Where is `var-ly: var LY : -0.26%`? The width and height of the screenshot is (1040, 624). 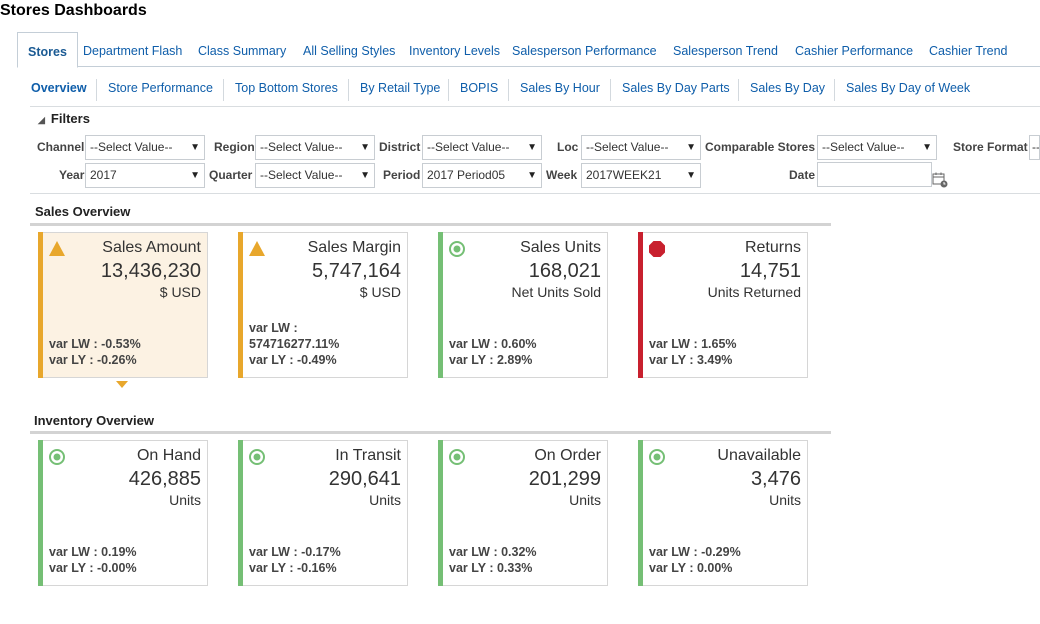 var-ly: var LY : -0.26% is located at coordinates (93, 360).